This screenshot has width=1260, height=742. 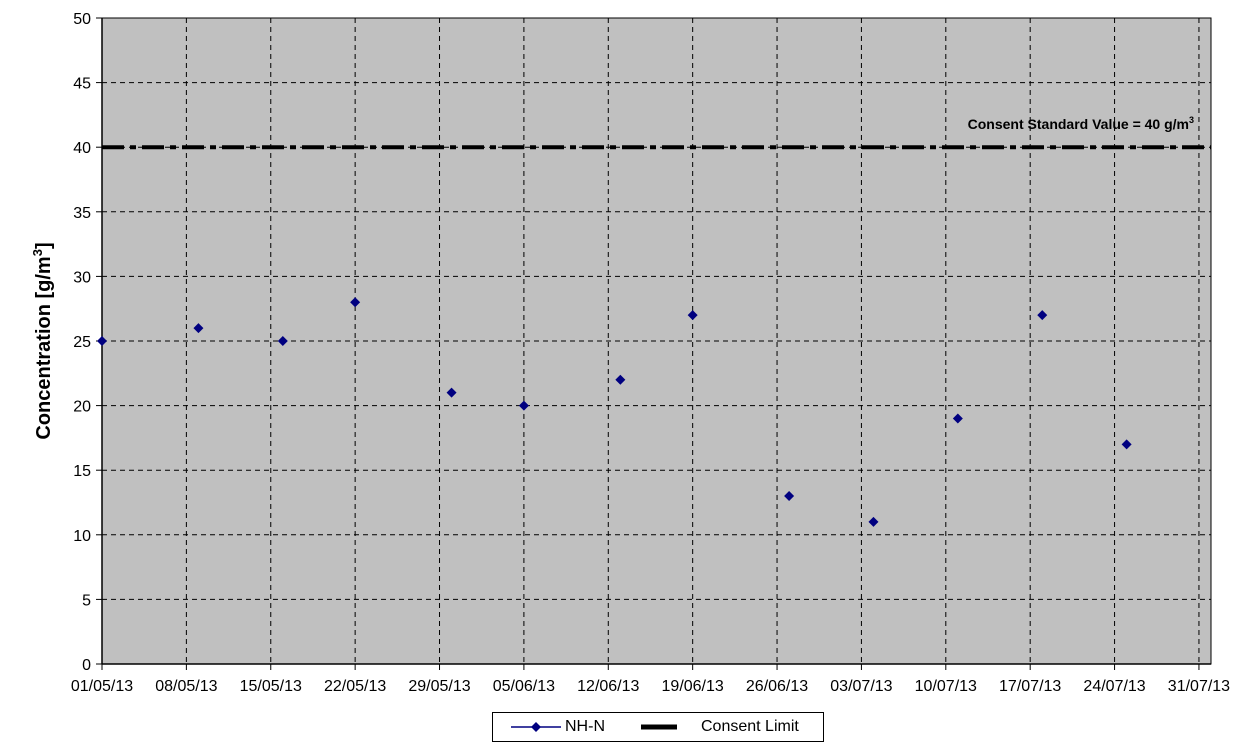 I want to click on x-tick-label: 19/06/13, so click(x=693, y=686).